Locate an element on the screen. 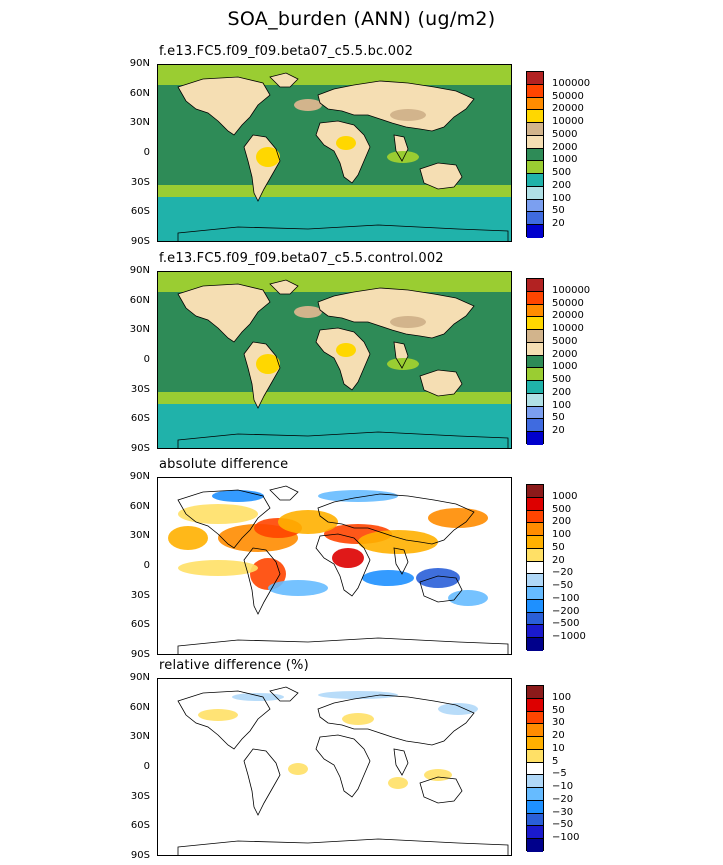  colorbar-label: 10000 is located at coordinates (568, 329).